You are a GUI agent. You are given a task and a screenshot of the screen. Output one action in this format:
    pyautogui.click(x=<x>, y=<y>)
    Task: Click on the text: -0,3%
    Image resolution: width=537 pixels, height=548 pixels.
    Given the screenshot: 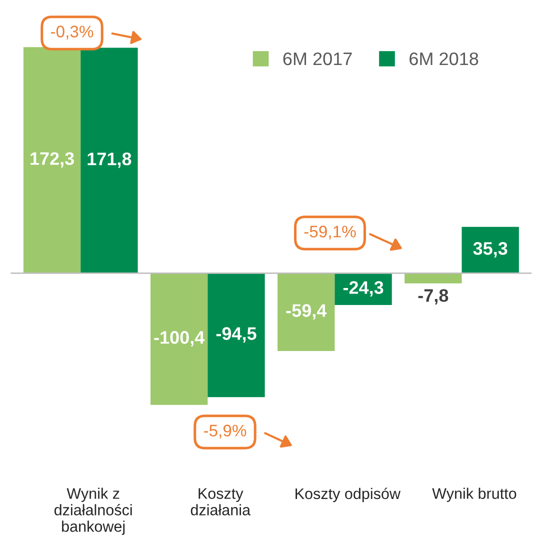 What is the action you would take?
    pyautogui.click(x=72, y=33)
    